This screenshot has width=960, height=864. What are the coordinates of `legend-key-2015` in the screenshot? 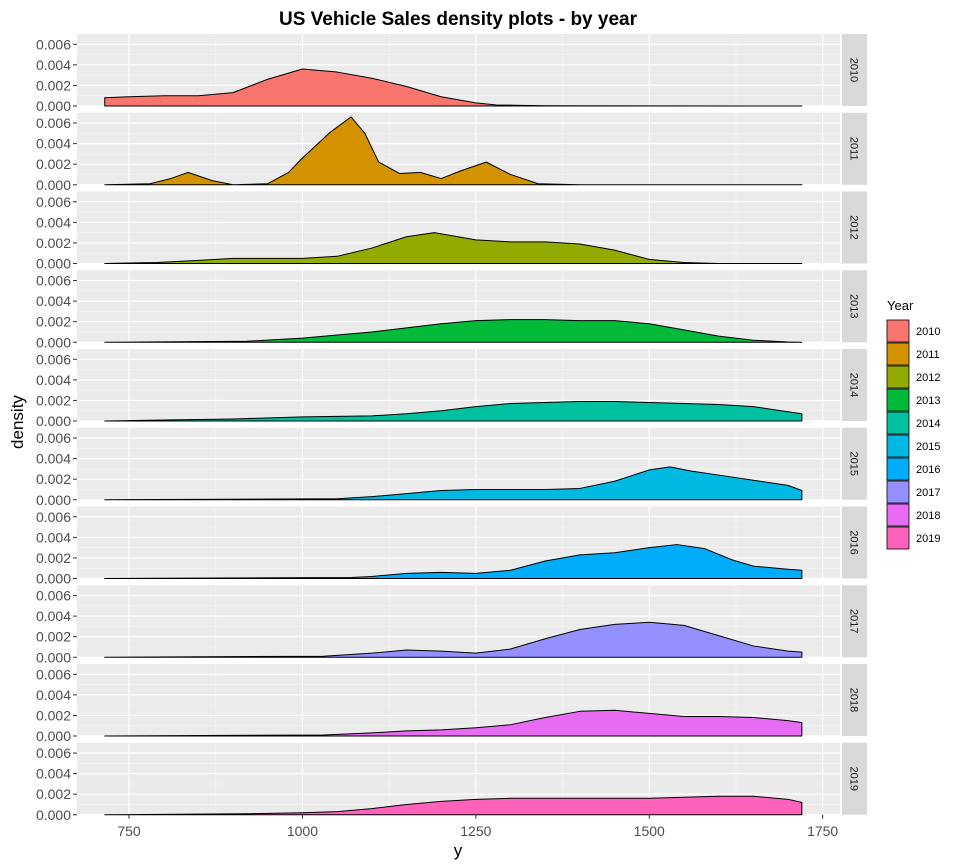 It's located at (898, 446).